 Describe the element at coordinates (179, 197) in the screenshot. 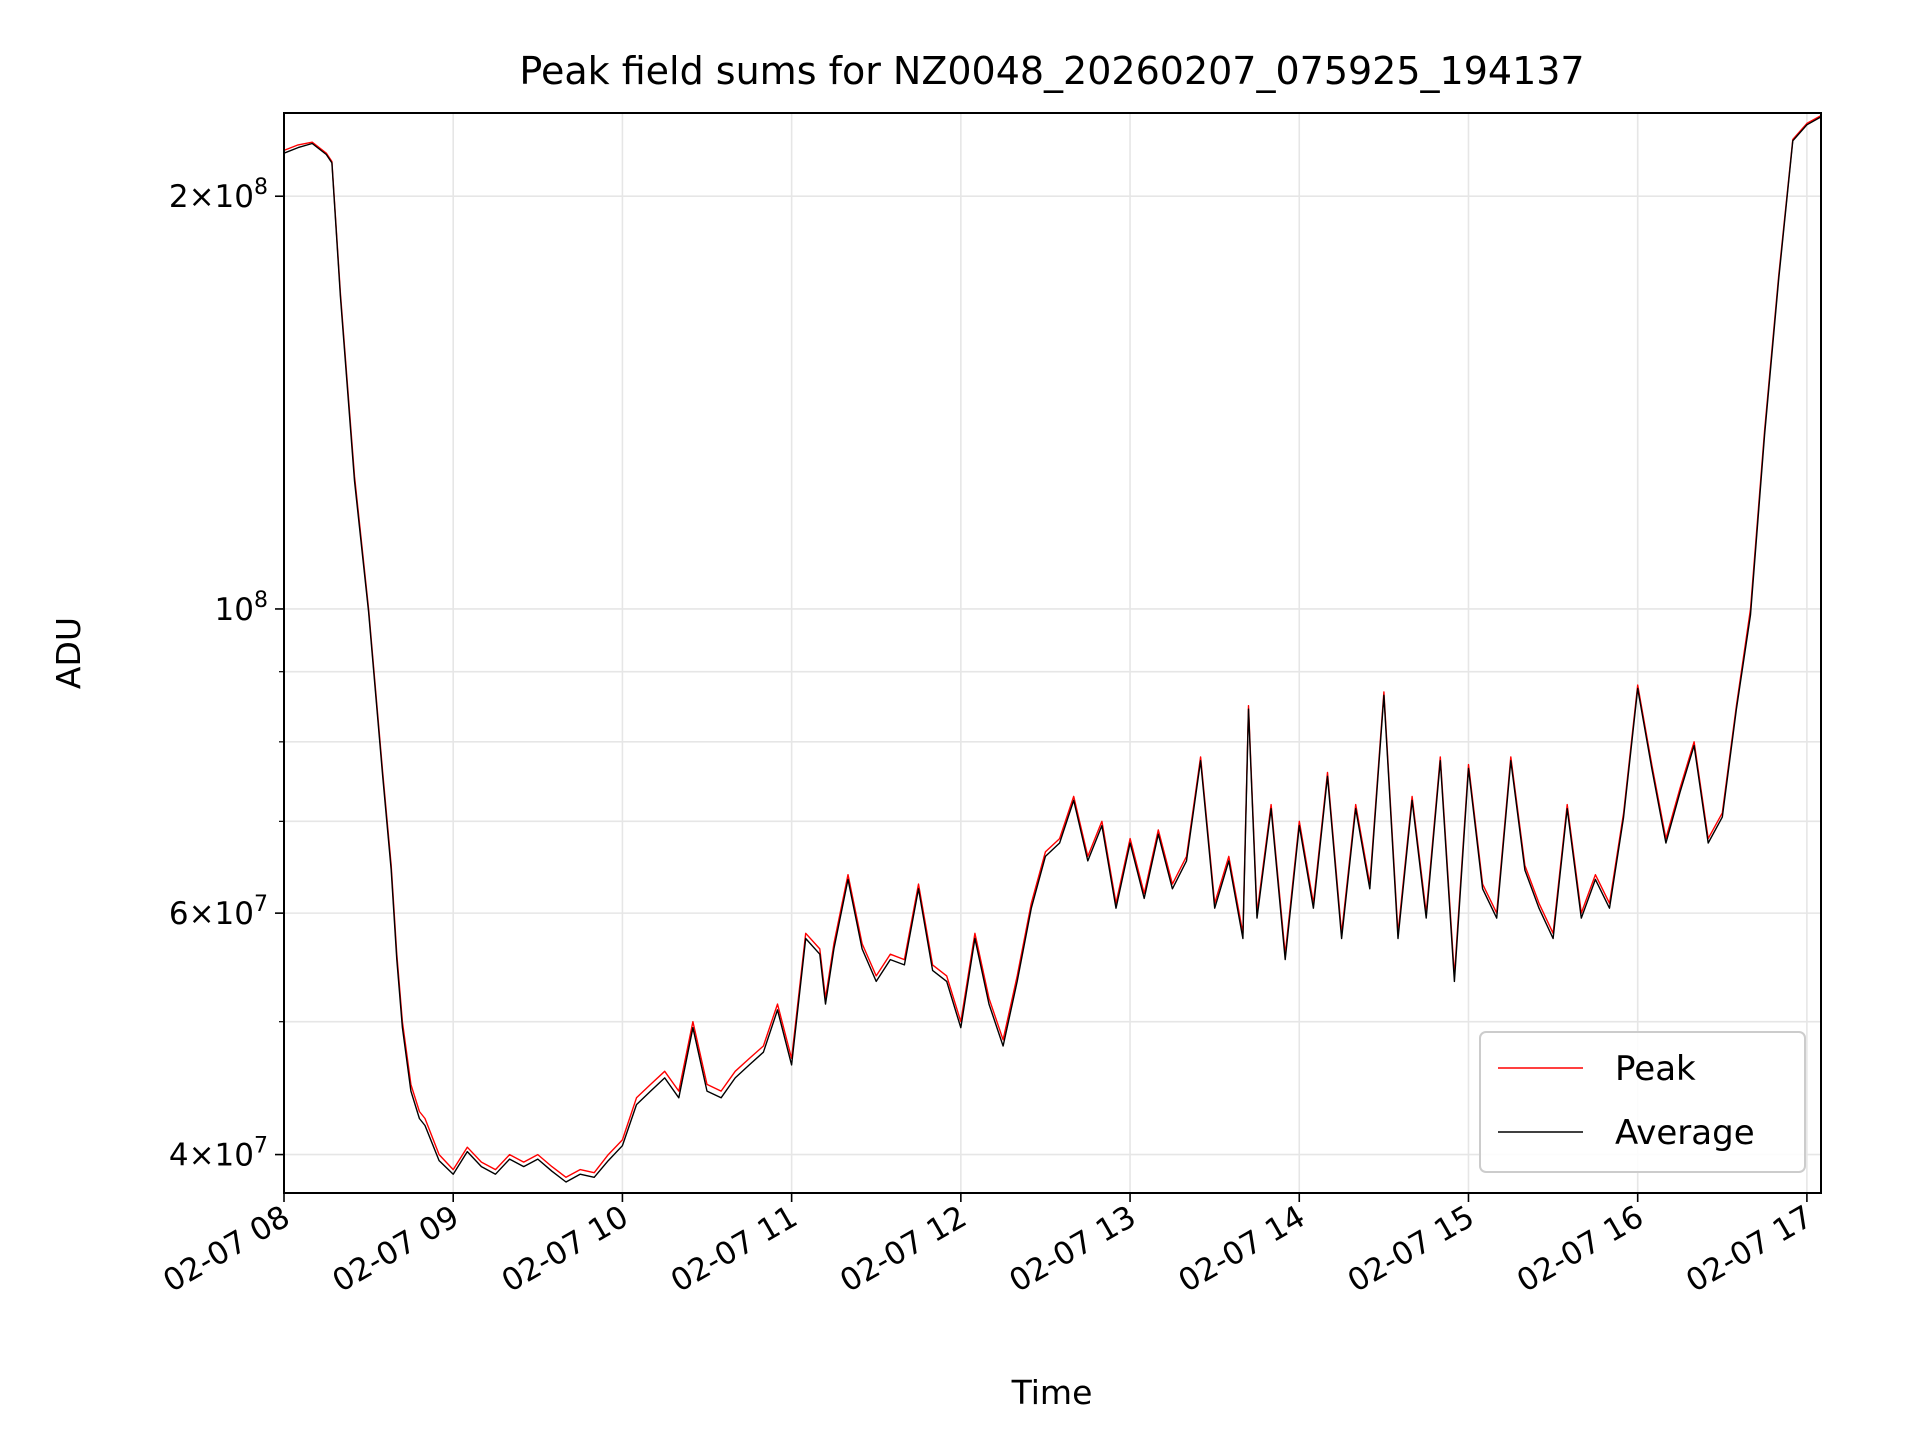

I see `y-tick-mantissa: 2` at that location.